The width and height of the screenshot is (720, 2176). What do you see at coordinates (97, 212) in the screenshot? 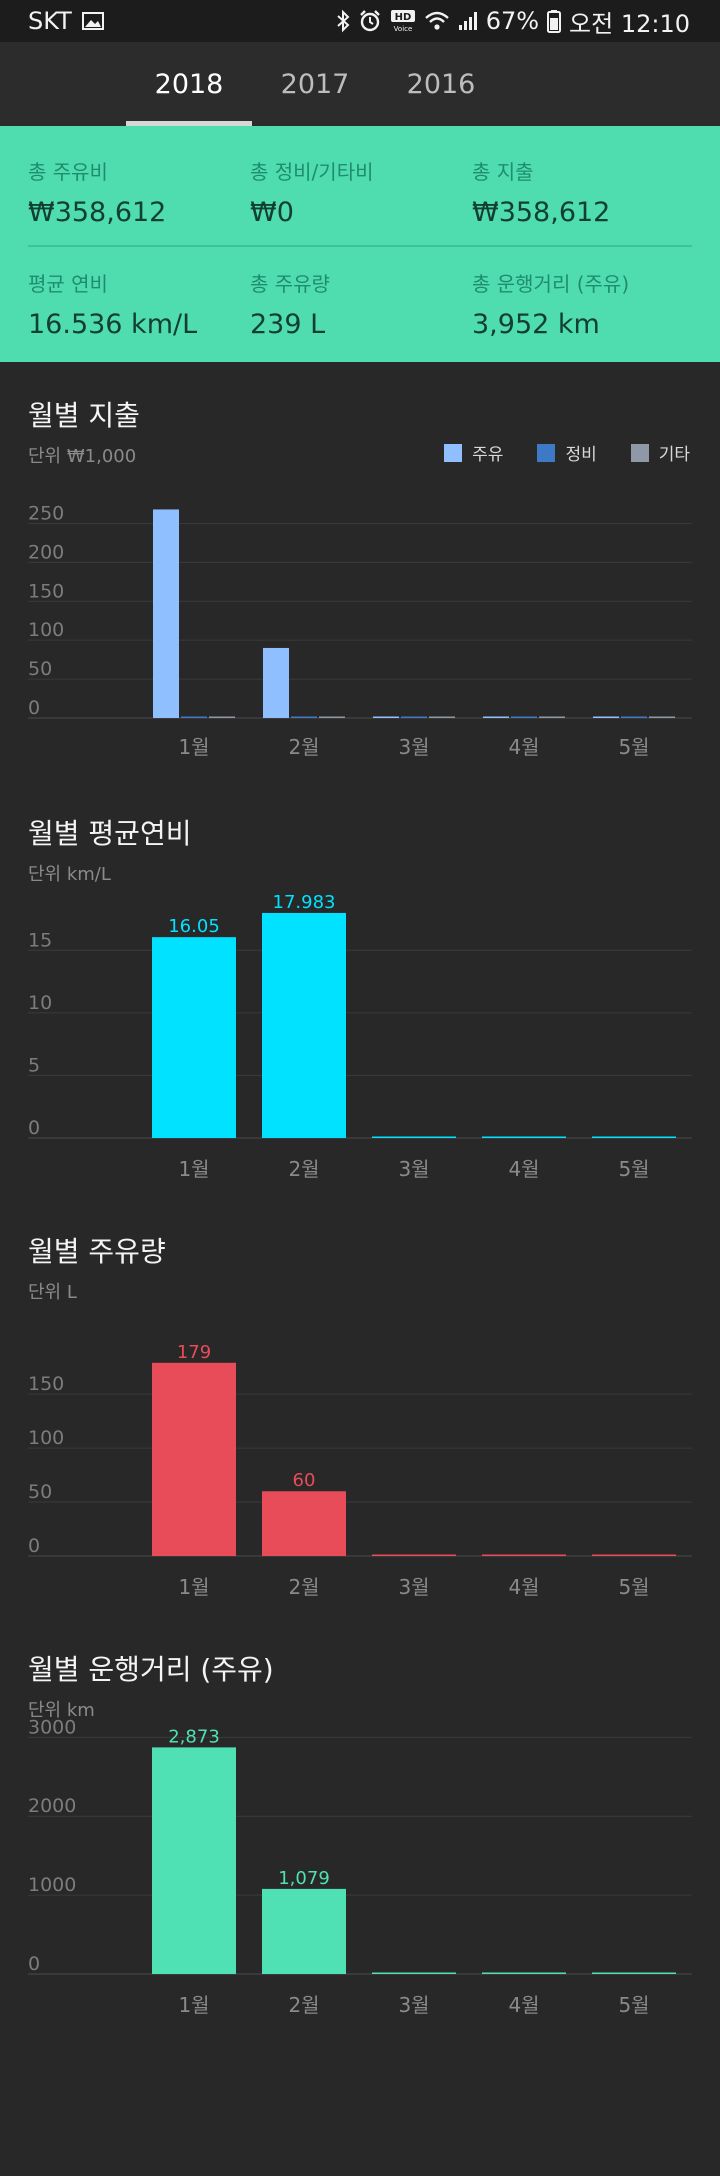
I see `total-fuel-cost-value: ₩358,612` at bounding box center [97, 212].